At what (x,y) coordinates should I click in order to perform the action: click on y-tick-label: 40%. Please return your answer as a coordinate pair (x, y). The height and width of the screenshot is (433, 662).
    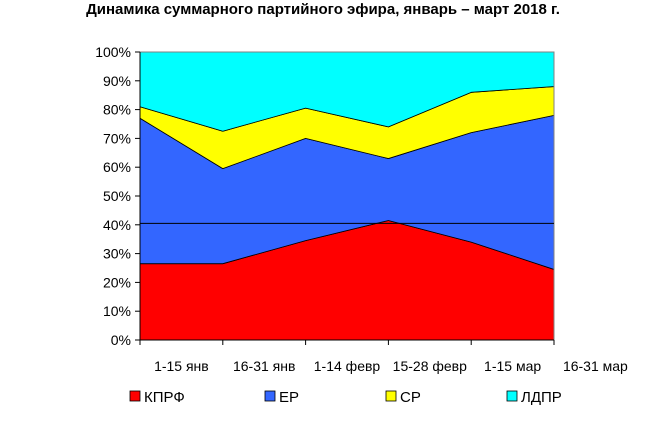
    Looking at the image, I should click on (117, 225).